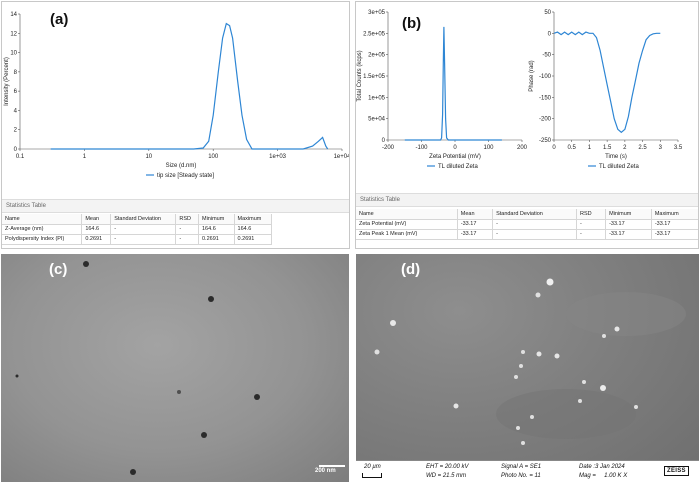 The width and height of the screenshot is (700, 483). What do you see at coordinates (20, 157) in the screenshot?
I see `x-tick-label: 0.1` at bounding box center [20, 157].